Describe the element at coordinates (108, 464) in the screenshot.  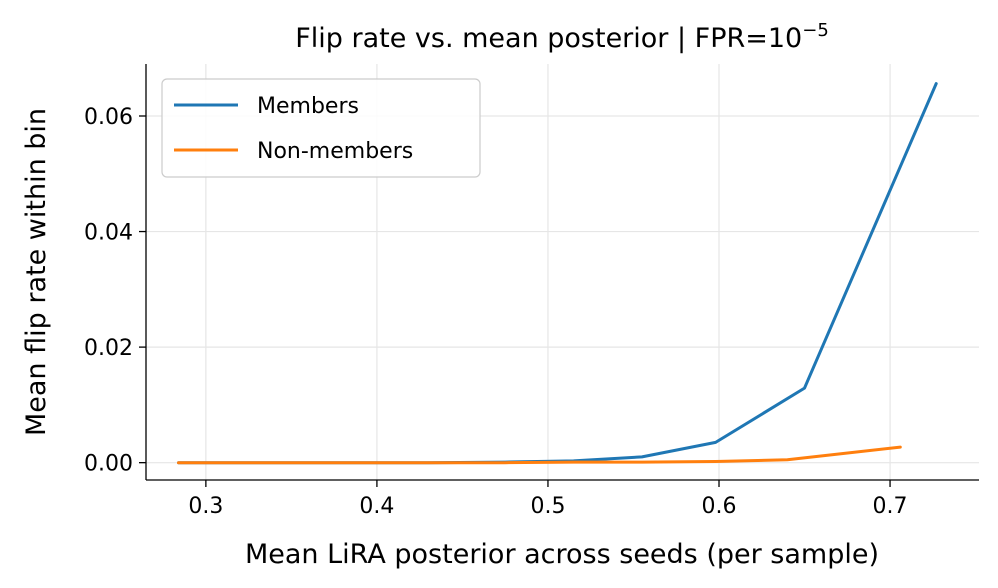
I see `y-tick-label: 0.00` at that location.